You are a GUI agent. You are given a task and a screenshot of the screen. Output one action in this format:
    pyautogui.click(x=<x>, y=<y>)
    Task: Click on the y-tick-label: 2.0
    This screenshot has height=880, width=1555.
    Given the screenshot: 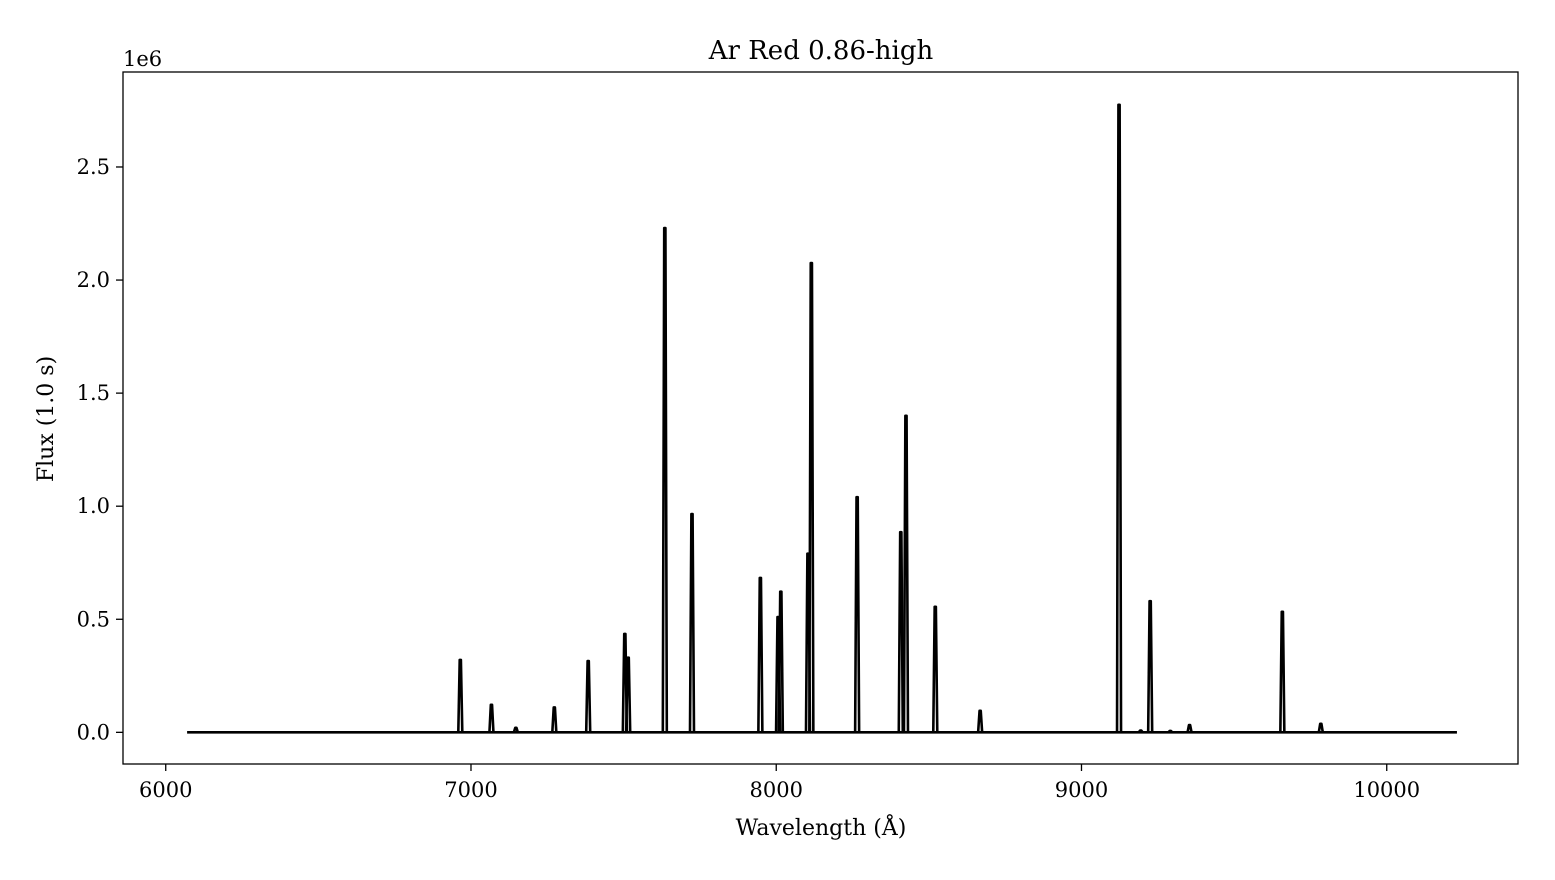 What is the action you would take?
    pyautogui.click(x=93, y=280)
    